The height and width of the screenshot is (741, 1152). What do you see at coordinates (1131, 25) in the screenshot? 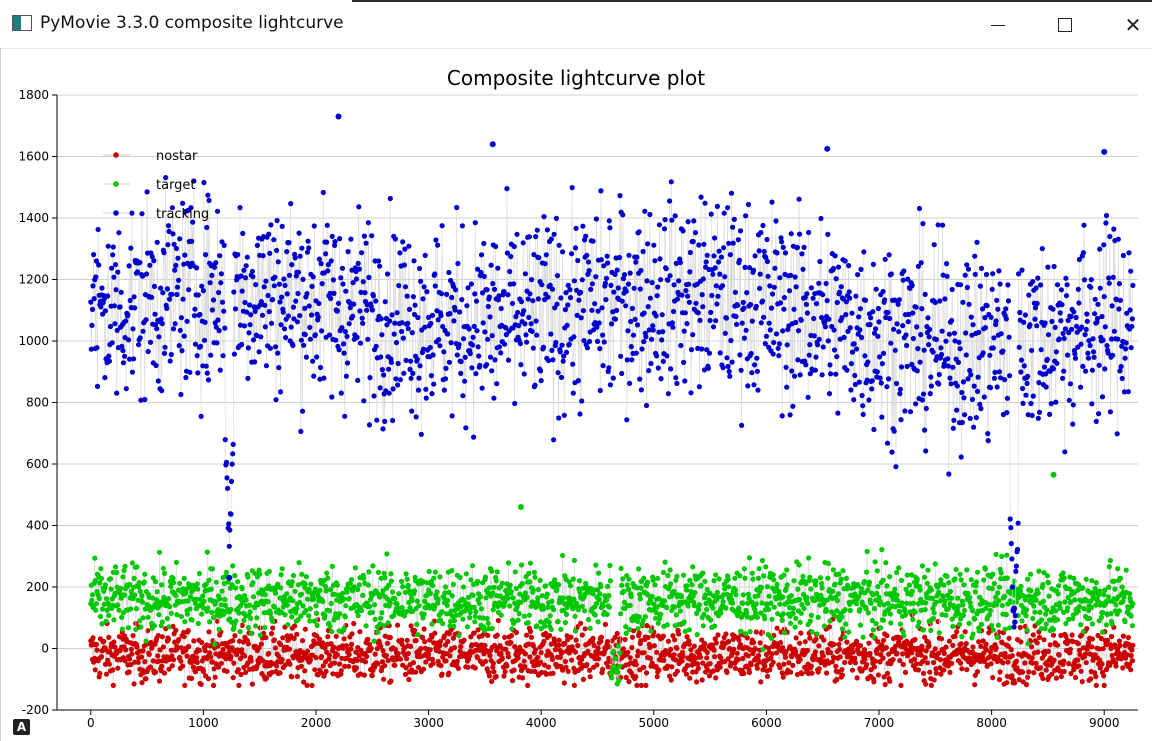
I see `close-button: ✕` at bounding box center [1131, 25].